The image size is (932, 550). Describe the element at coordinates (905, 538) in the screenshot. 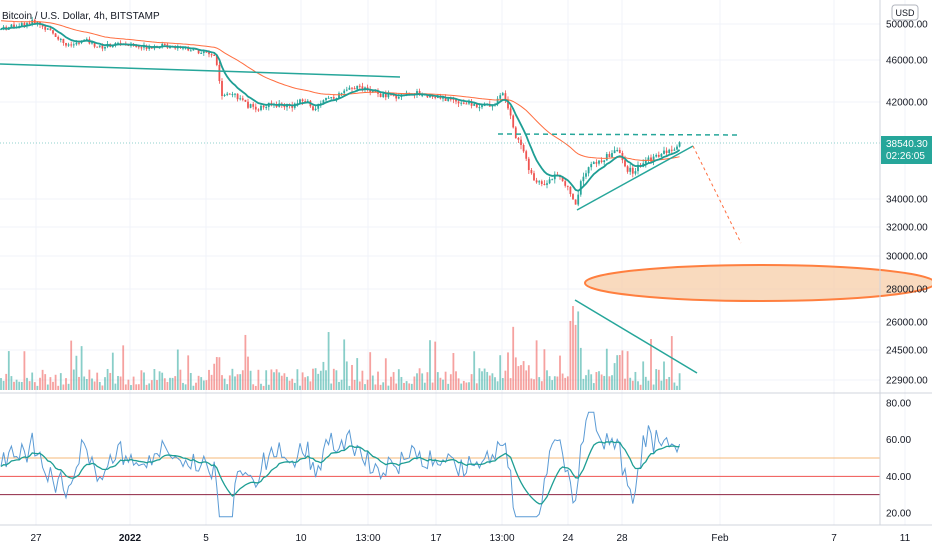

I see `time-tick-label: 11` at that location.